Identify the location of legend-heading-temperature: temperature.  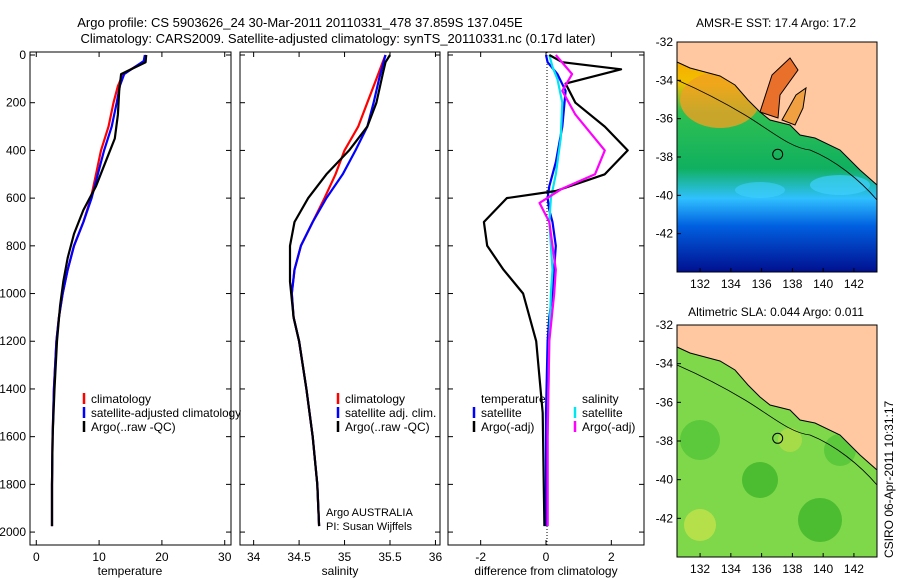
(513, 399).